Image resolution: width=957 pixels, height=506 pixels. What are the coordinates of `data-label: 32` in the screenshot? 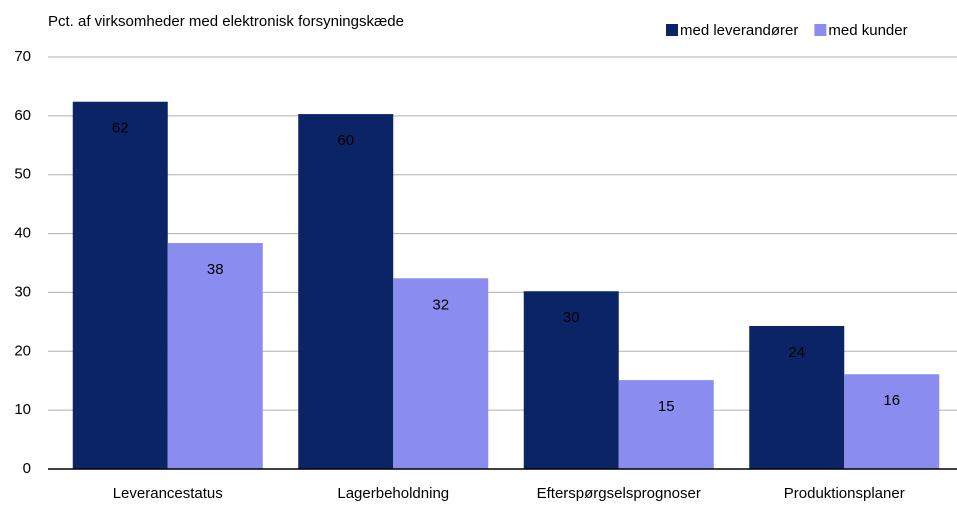 It's located at (440, 304).